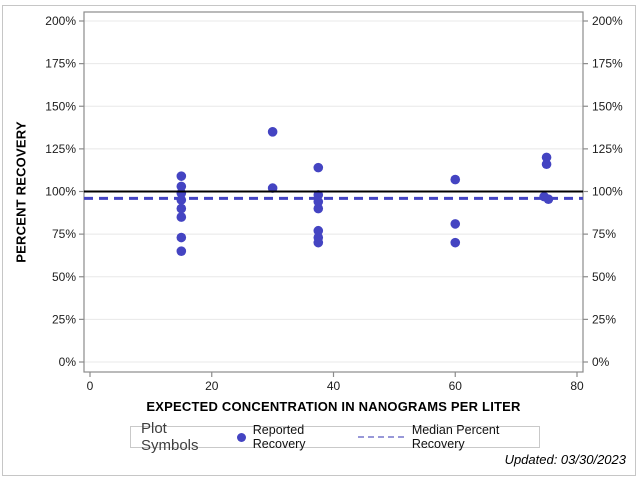 The width and height of the screenshot is (640, 480). What do you see at coordinates (21, 192) in the screenshot?
I see `y-axis-title: PERCENT RECOVERY` at bounding box center [21, 192].